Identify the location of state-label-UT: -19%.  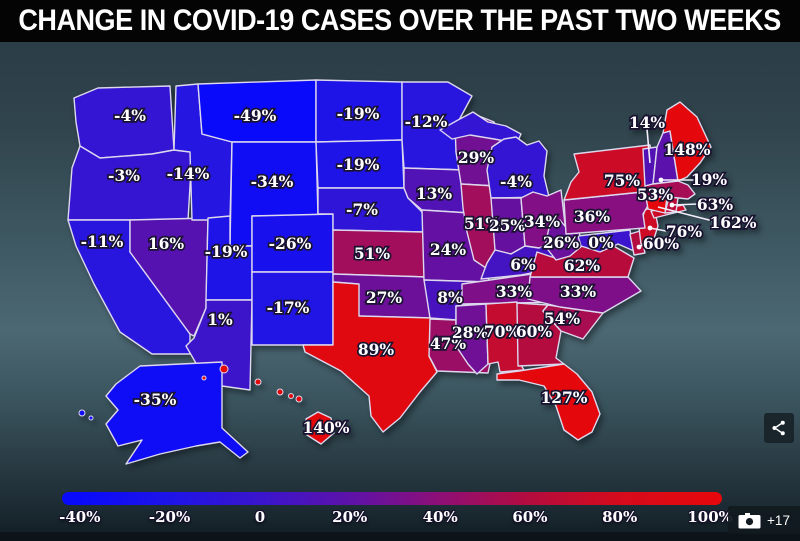
(226, 251).